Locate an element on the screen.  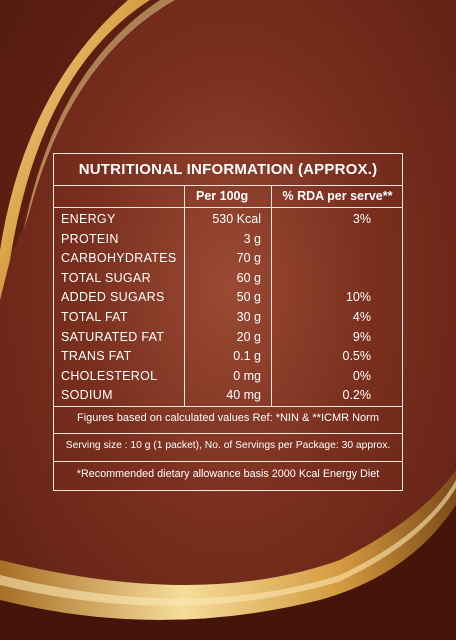
nutrient-name: ADDED SUGARS is located at coordinates (113, 297).